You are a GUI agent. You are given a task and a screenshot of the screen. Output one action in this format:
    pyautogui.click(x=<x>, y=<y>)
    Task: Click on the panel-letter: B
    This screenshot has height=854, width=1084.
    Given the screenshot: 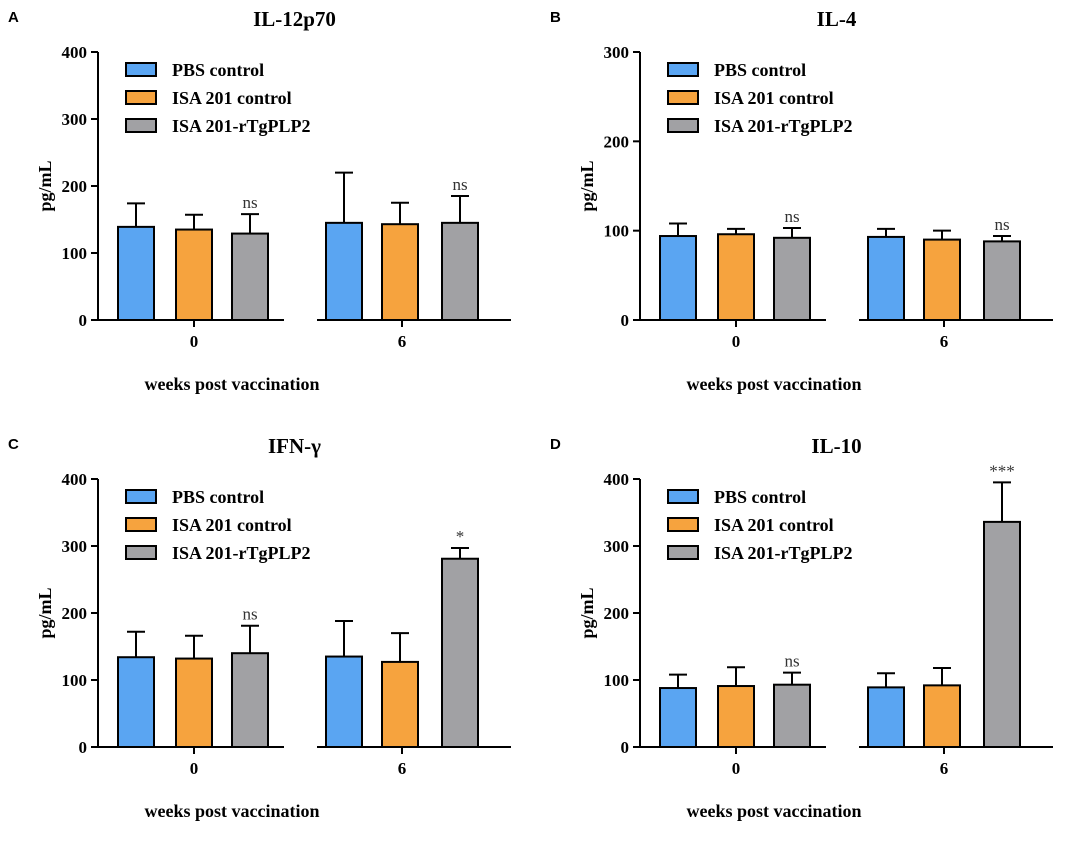 What is the action you would take?
    pyautogui.click(x=555, y=17)
    